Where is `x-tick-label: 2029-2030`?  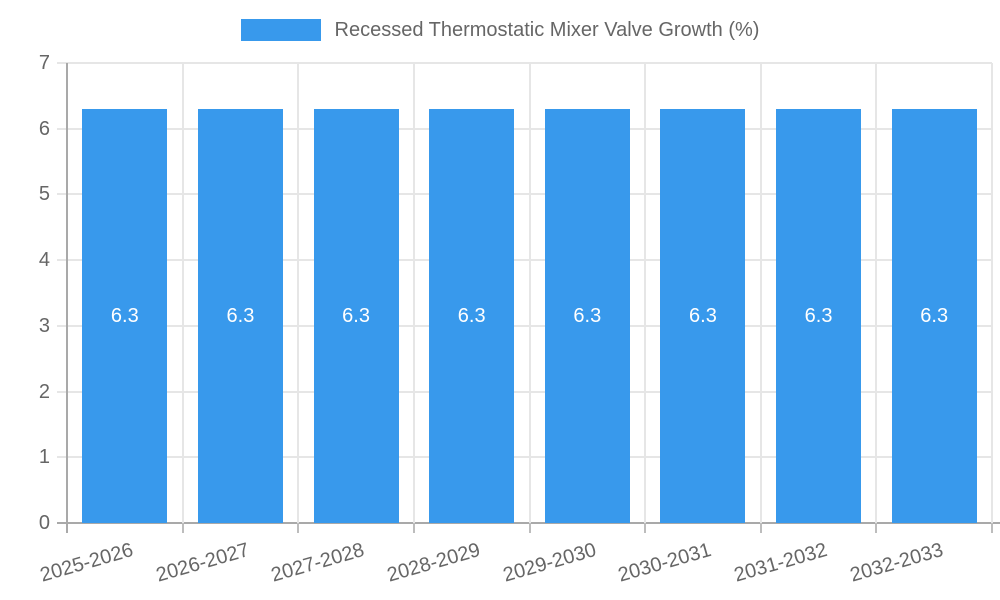
x-tick-label: 2029-2030 is located at coordinates (549, 563).